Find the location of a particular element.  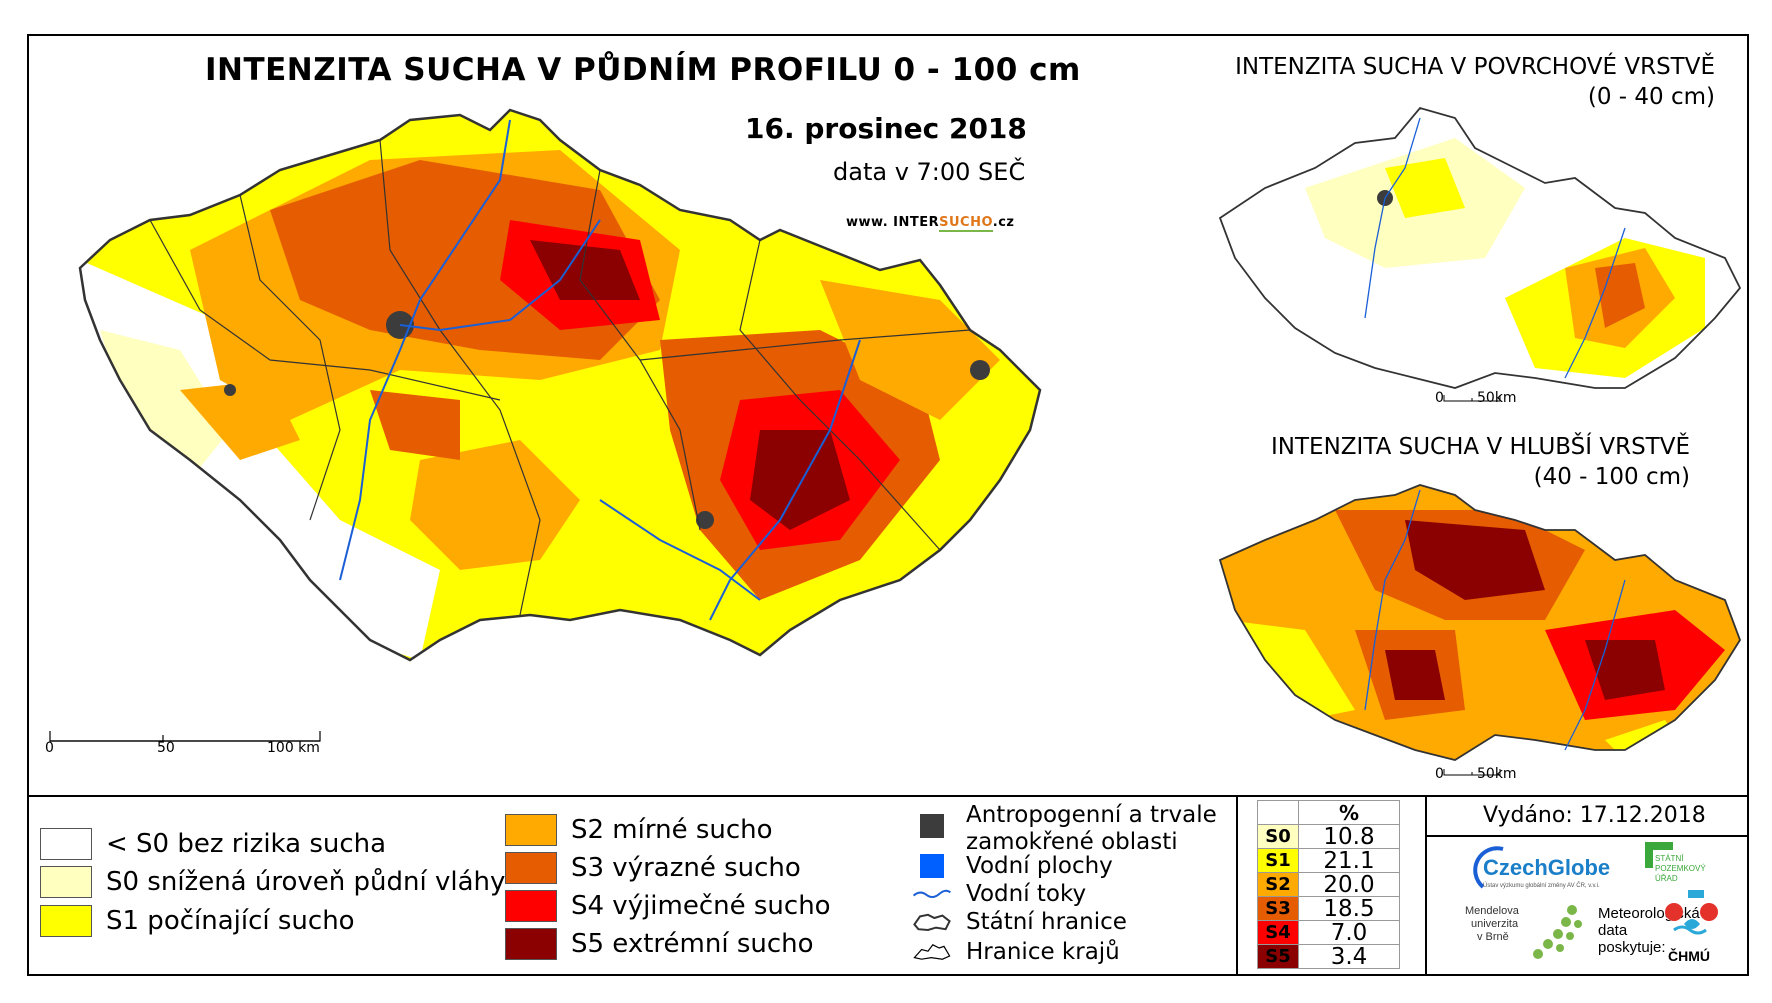

legend-divider-issued is located at coordinates (1588, 836).